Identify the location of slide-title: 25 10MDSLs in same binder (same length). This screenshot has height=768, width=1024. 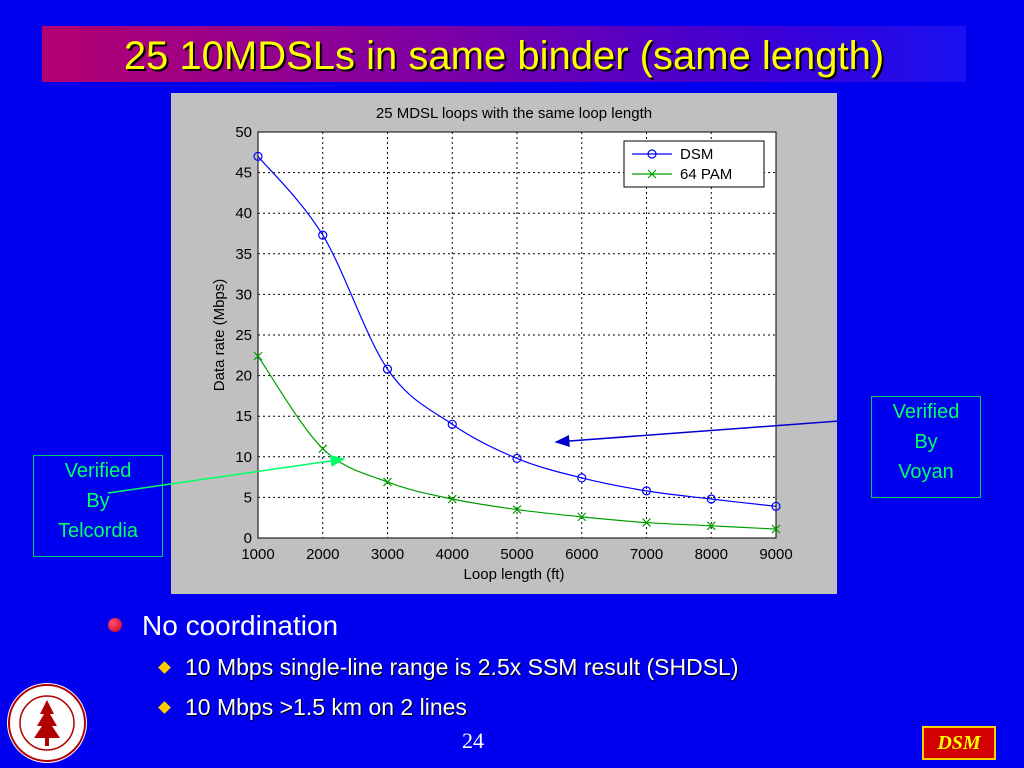
(504, 56).